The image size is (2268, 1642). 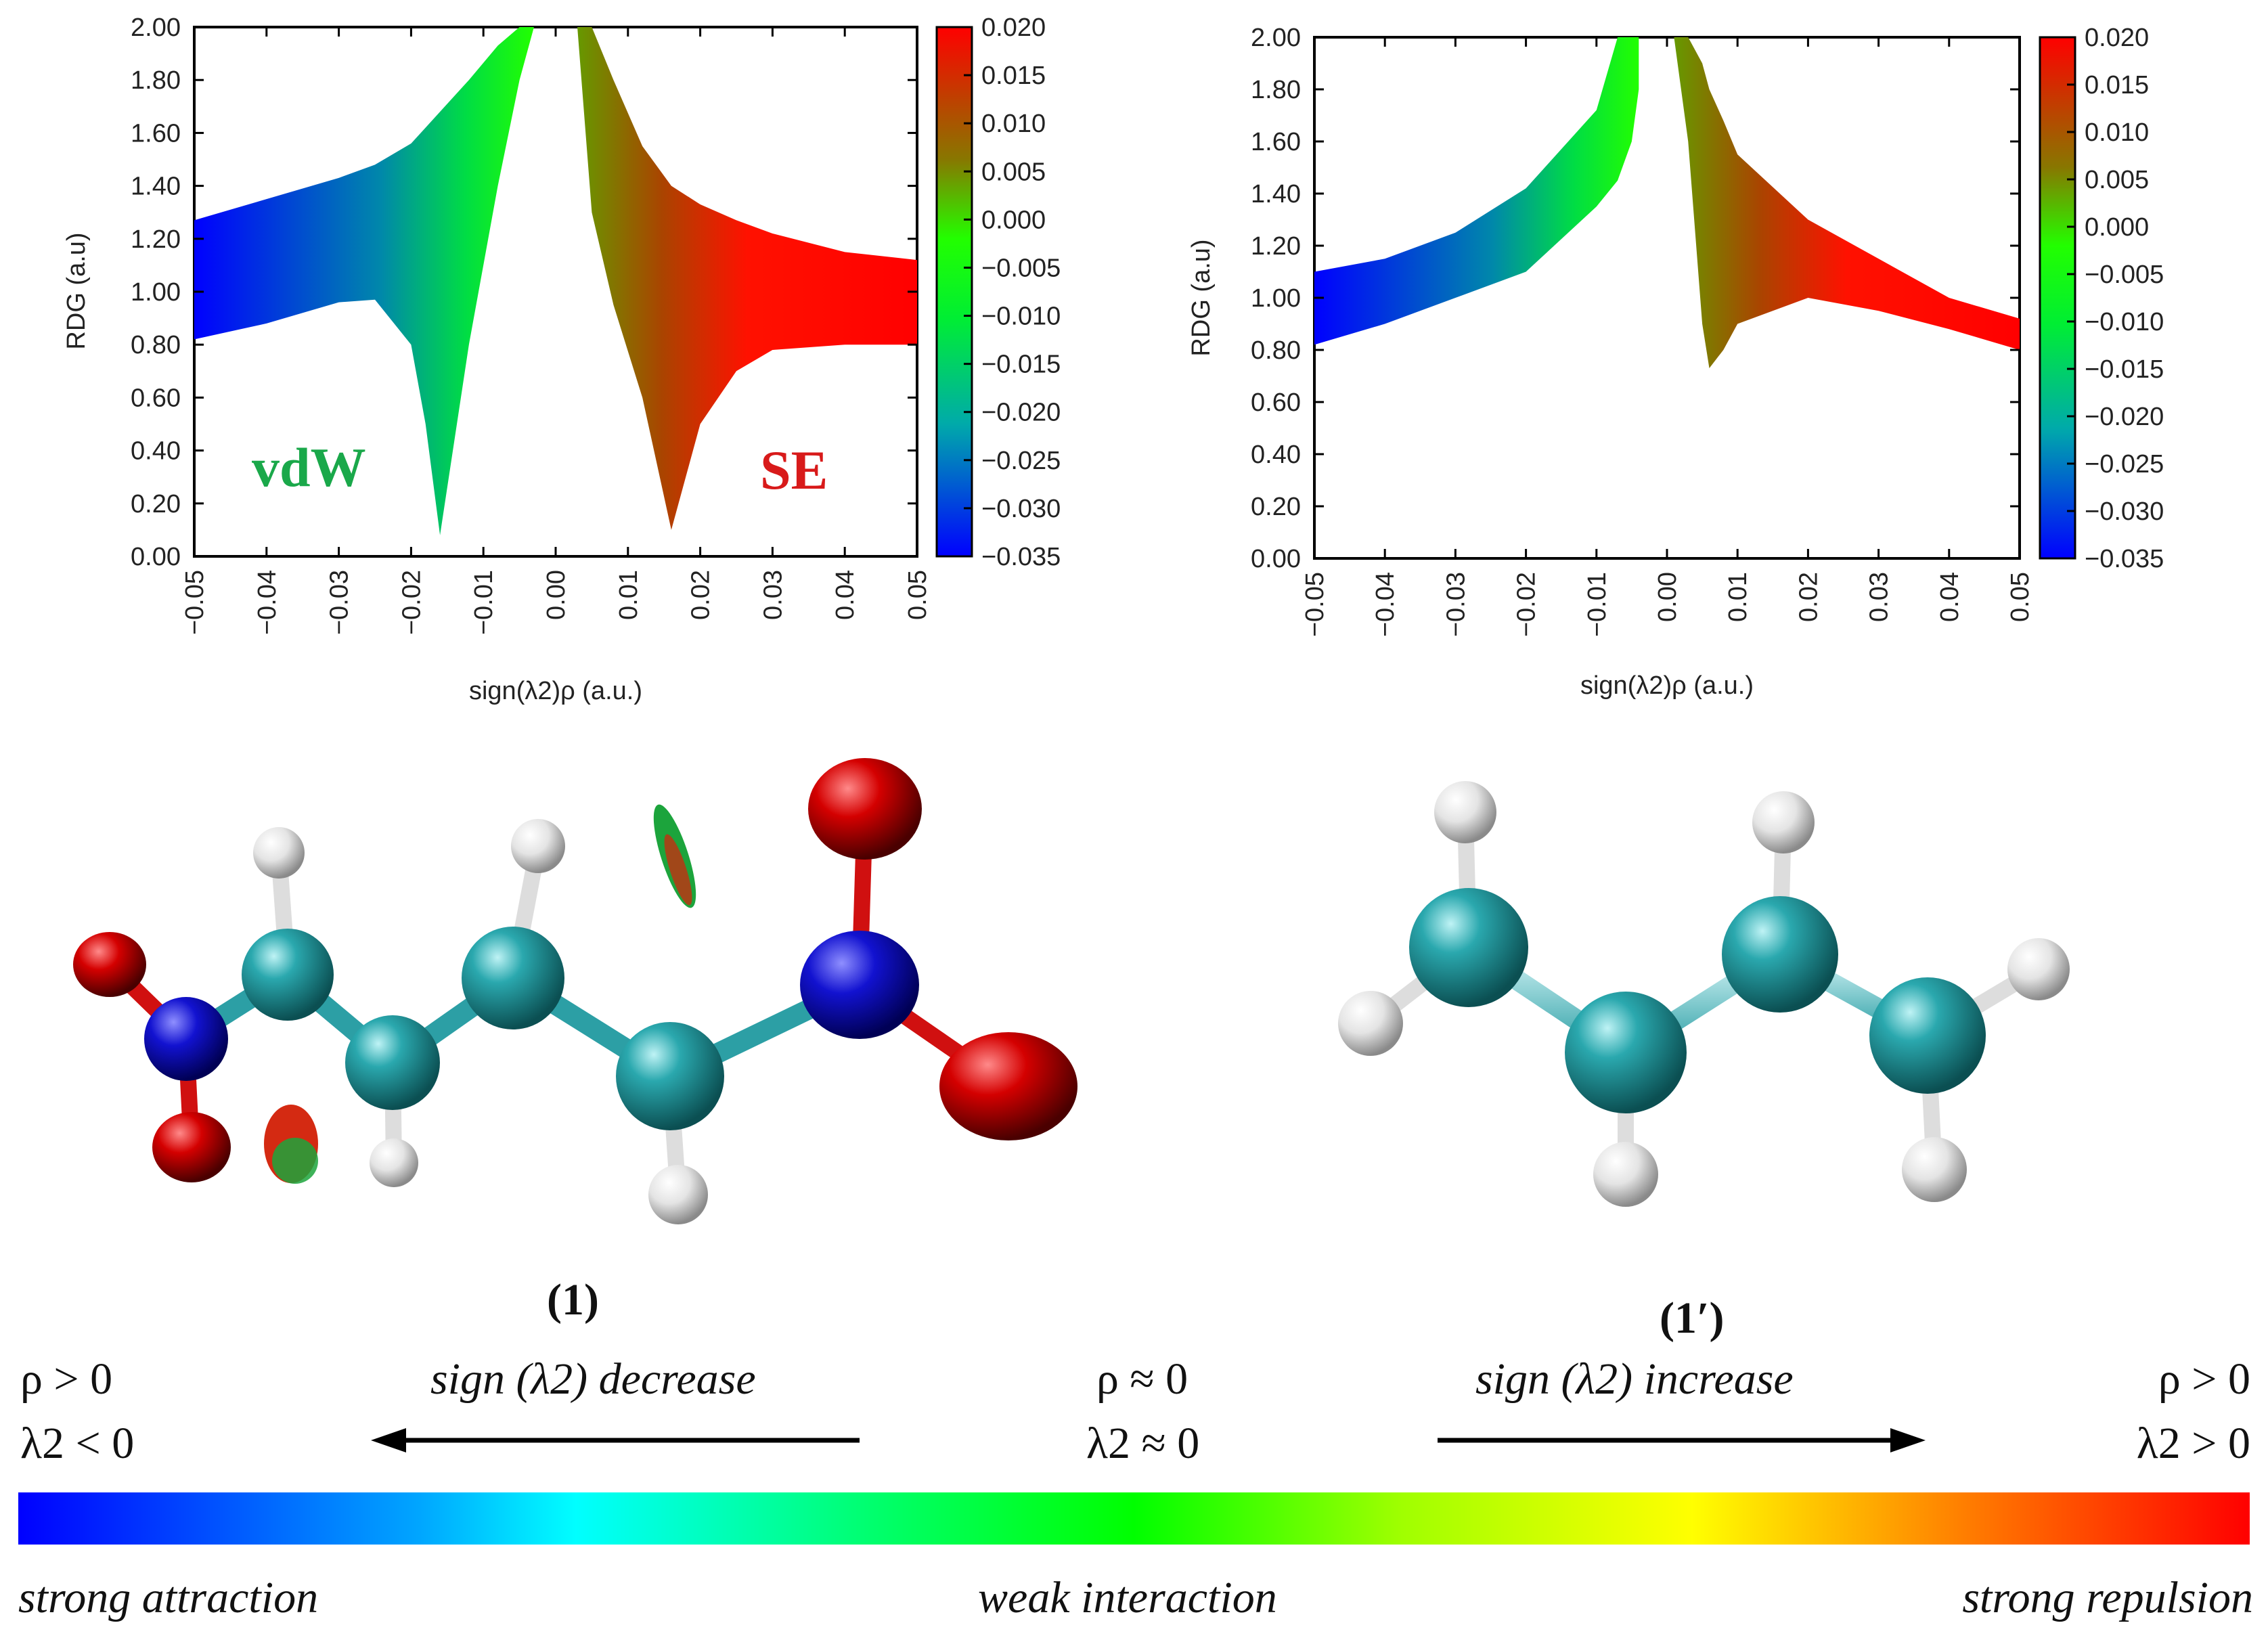 I want to click on colorbar-tick-label: 0.020, so click(x=2117, y=38).